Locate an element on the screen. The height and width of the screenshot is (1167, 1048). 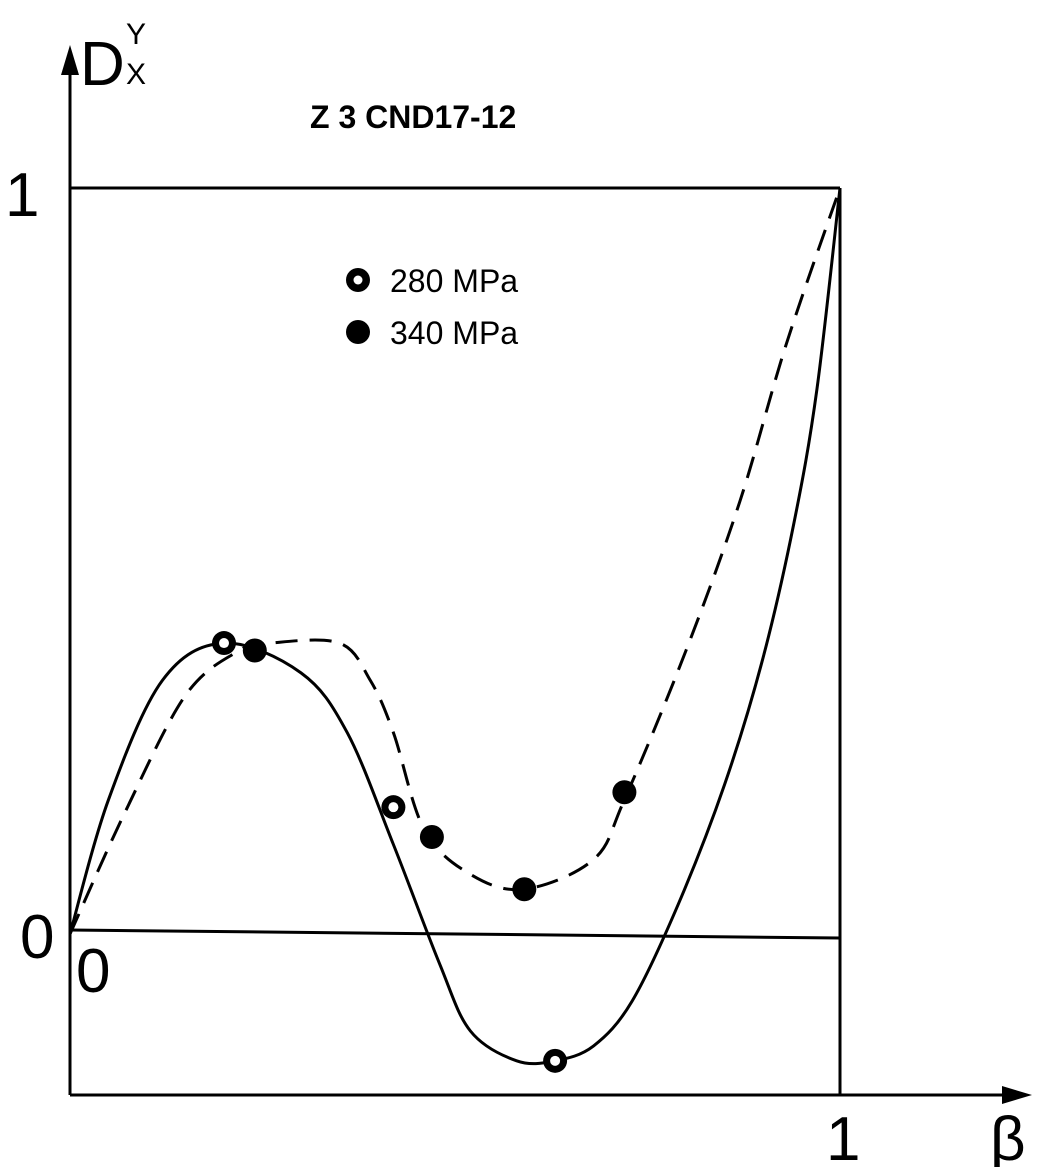
legend-marker-filled-icon is located at coordinates (358, 332).